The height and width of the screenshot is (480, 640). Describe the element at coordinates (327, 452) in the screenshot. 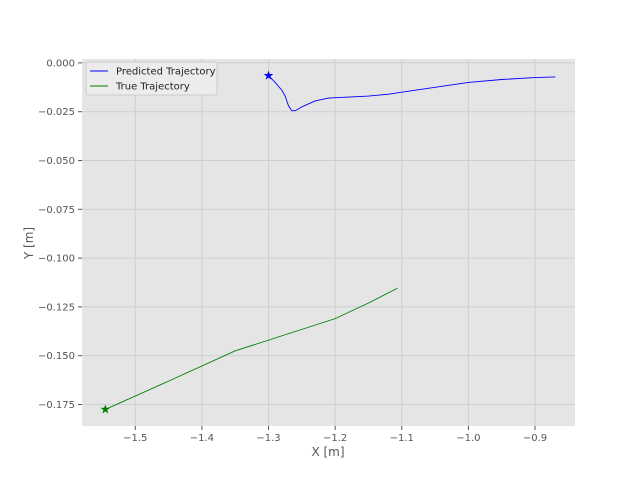

I see `x-axis-label: X [m]` at that location.